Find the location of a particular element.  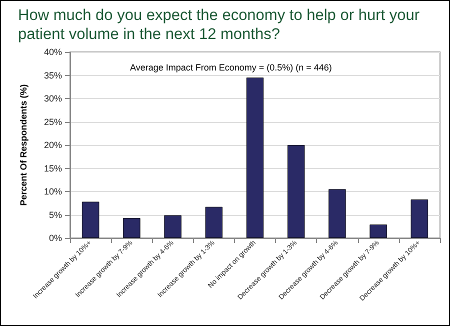

y-tick-label: 35% is located at coordinates (53, 75).